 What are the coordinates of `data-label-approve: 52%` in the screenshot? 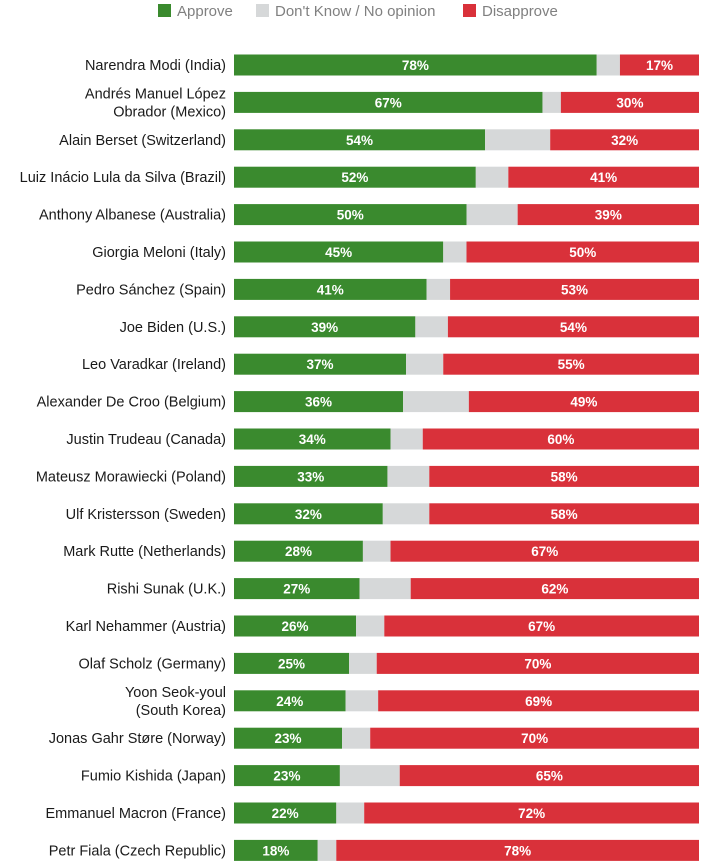 It's located at (354, 177).